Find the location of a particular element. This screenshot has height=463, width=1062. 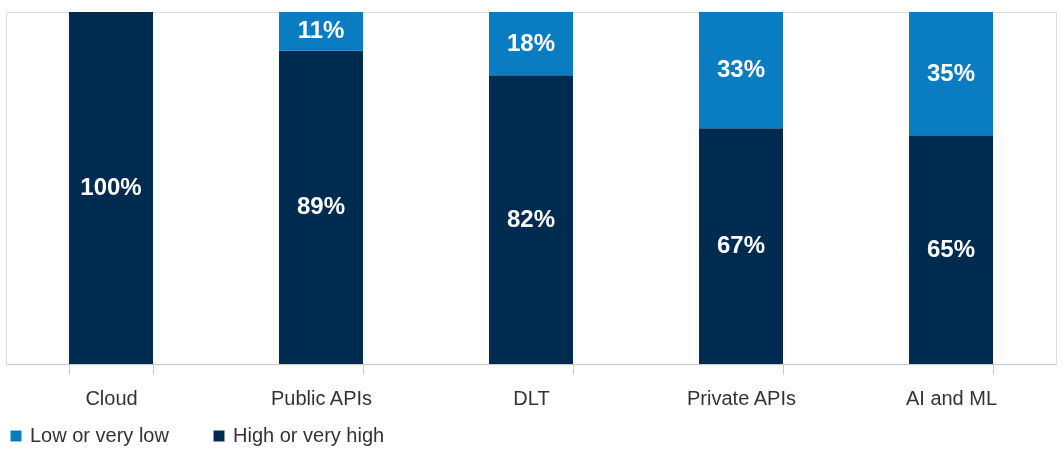

x-tick-label: DLT is located at coordinates (531, 397).